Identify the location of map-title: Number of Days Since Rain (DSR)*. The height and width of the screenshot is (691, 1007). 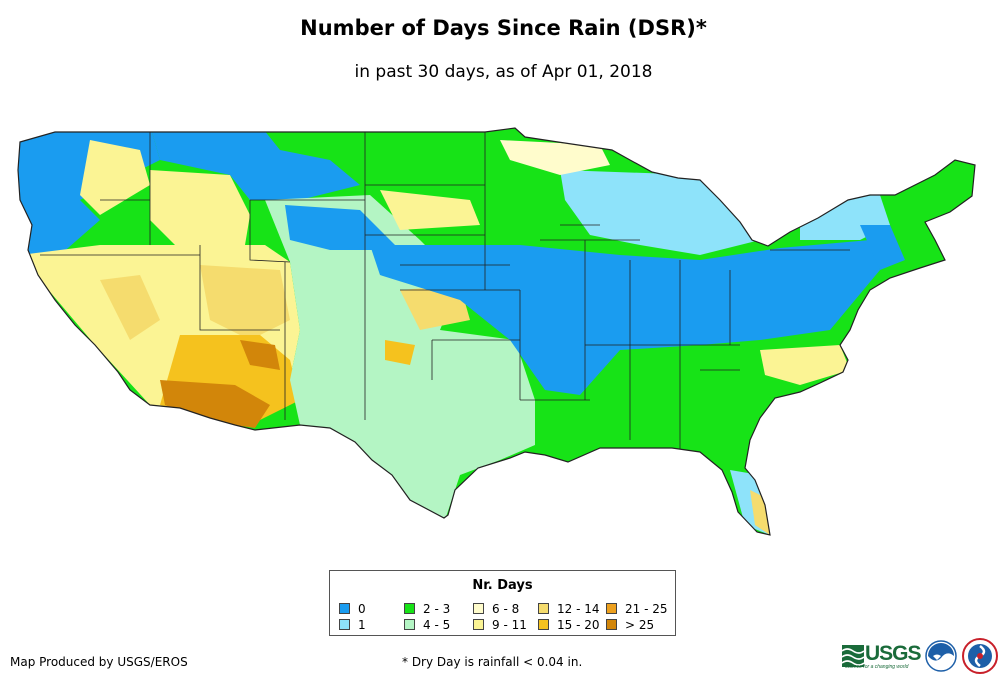
(503, 28).